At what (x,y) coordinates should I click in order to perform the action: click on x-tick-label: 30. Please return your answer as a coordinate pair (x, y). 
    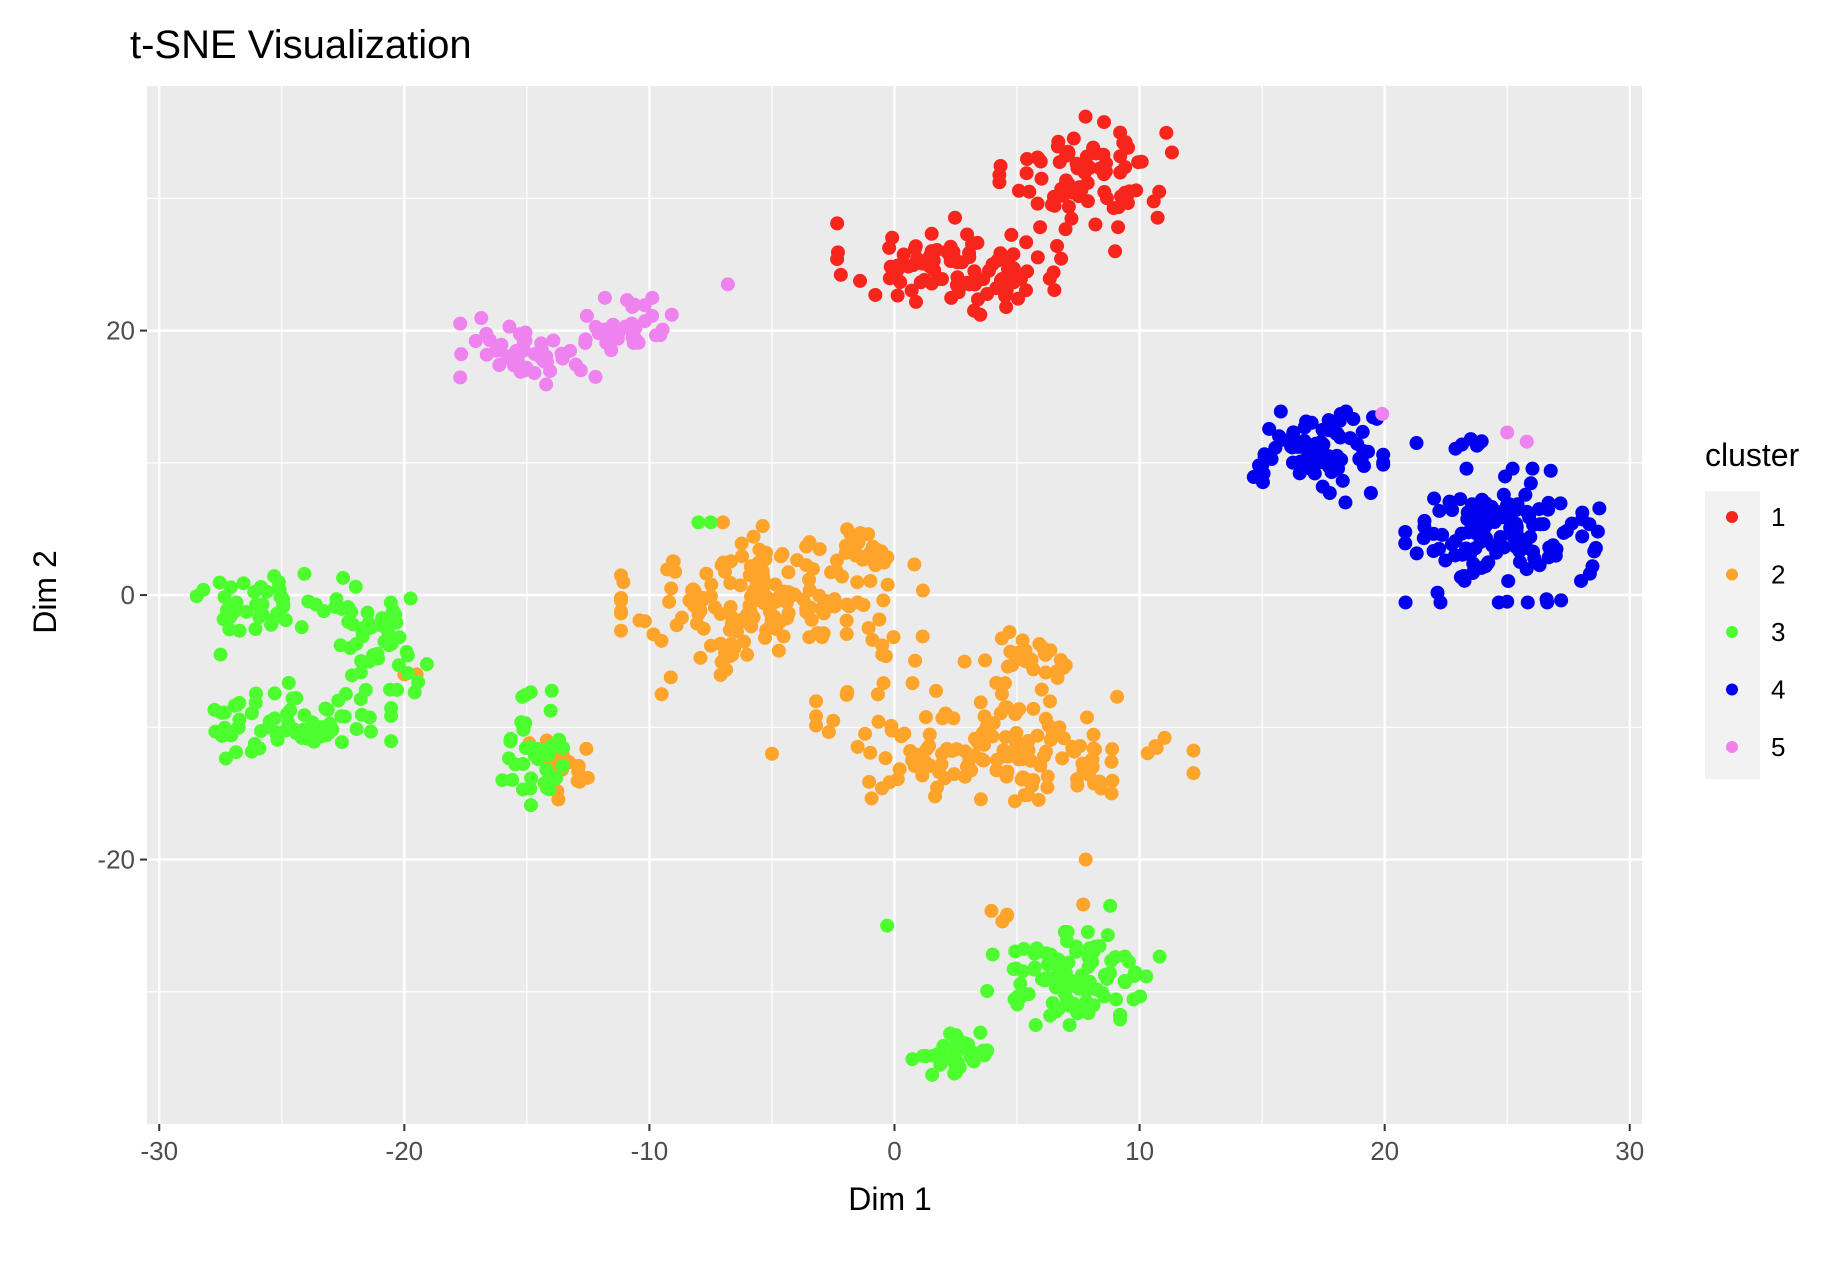
    Looking at the image, I should click on (1629, 1151).